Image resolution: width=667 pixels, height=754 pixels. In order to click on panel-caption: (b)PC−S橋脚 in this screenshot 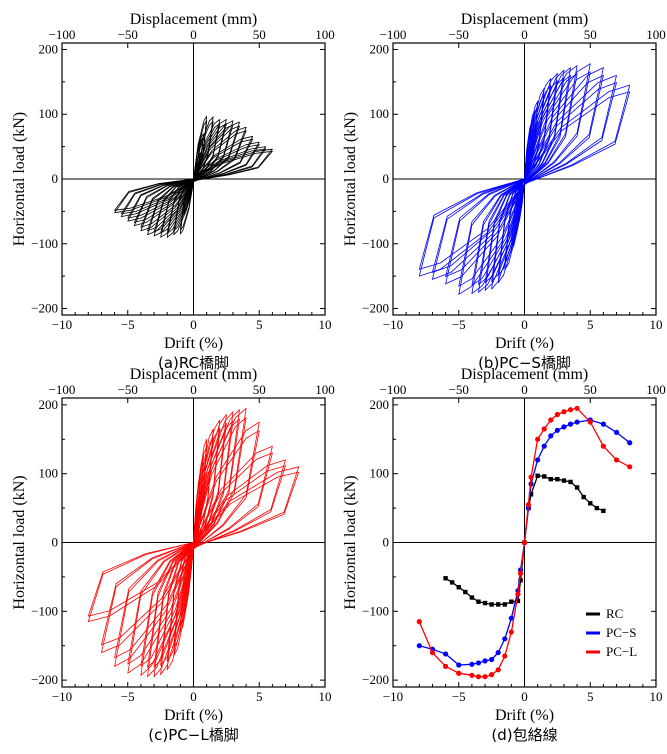, I will do `click(524, 363)`.